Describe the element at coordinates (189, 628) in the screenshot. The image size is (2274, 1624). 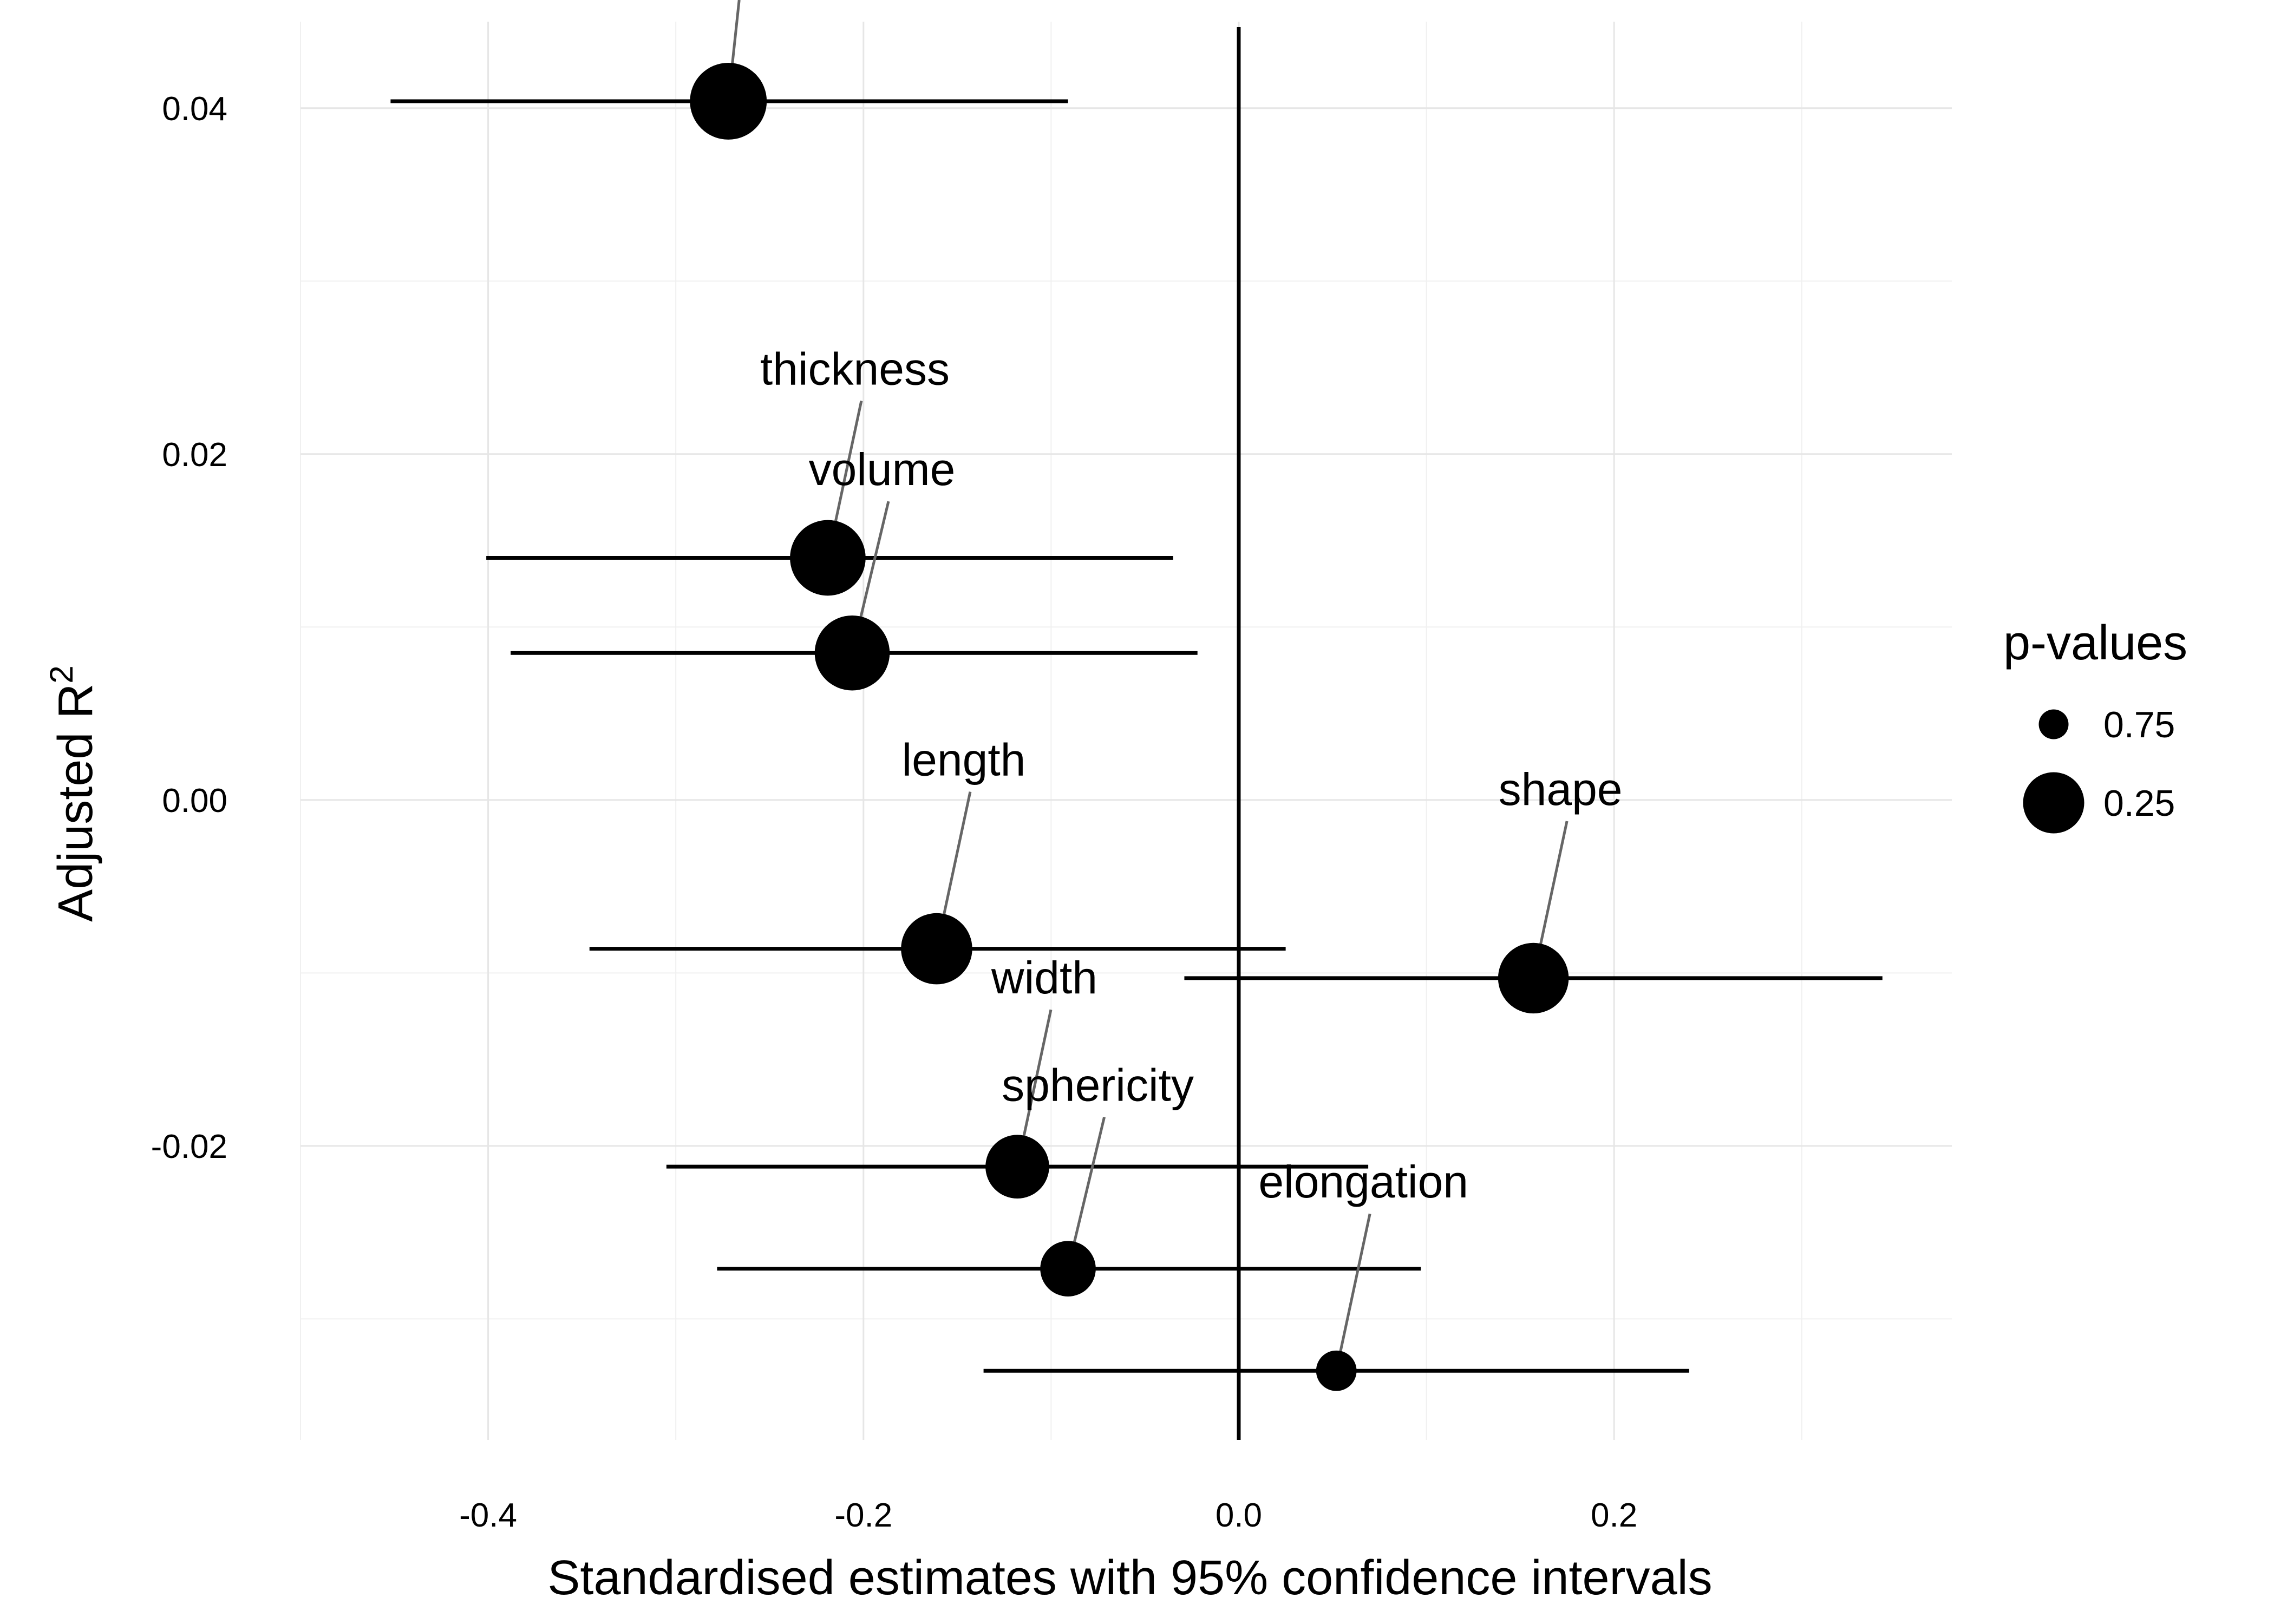
I see `y-axis-ticks: -0.02 0.00 0.02 0.04` at that location.